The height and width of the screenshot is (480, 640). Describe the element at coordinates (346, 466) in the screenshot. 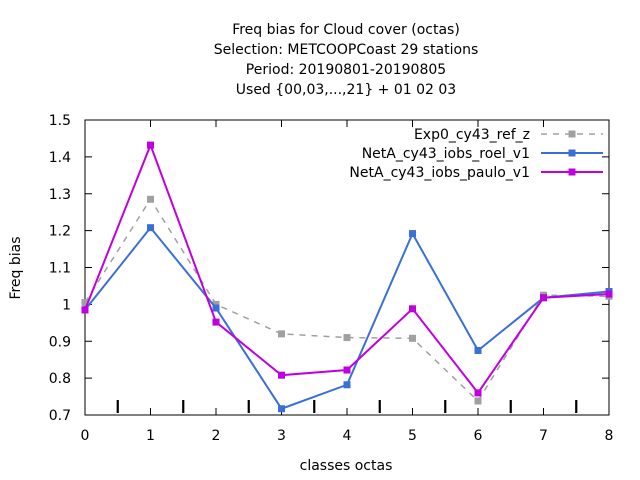

I see `x-axis-label: classes octas` at that location.